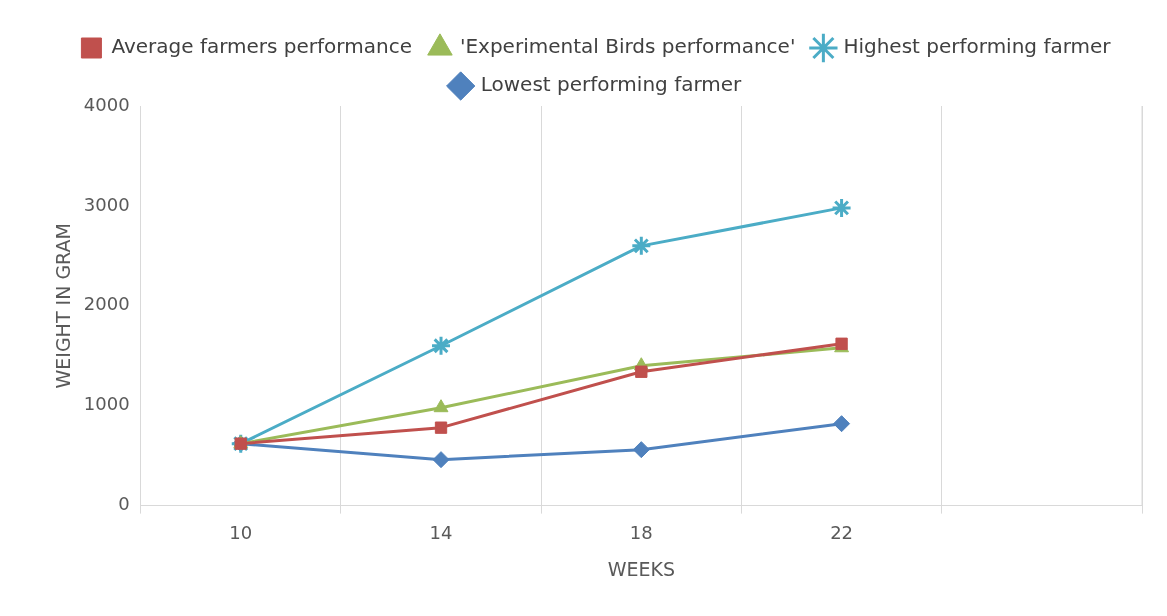 The width and height of the screenshot is (1167, 616). I want to click on y-tick-label: 4000, so click(106, 104).